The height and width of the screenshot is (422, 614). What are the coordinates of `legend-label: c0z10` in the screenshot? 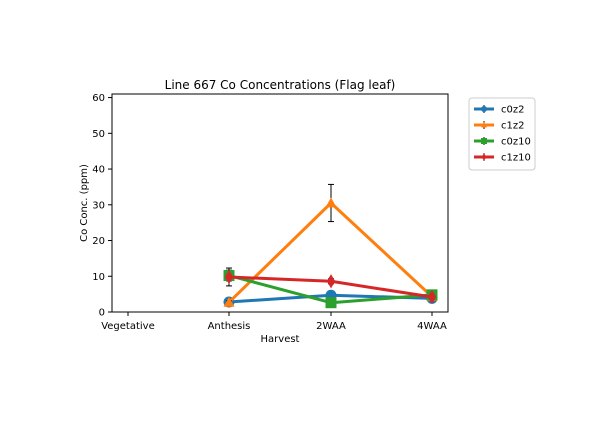 It's located at (516, 142).